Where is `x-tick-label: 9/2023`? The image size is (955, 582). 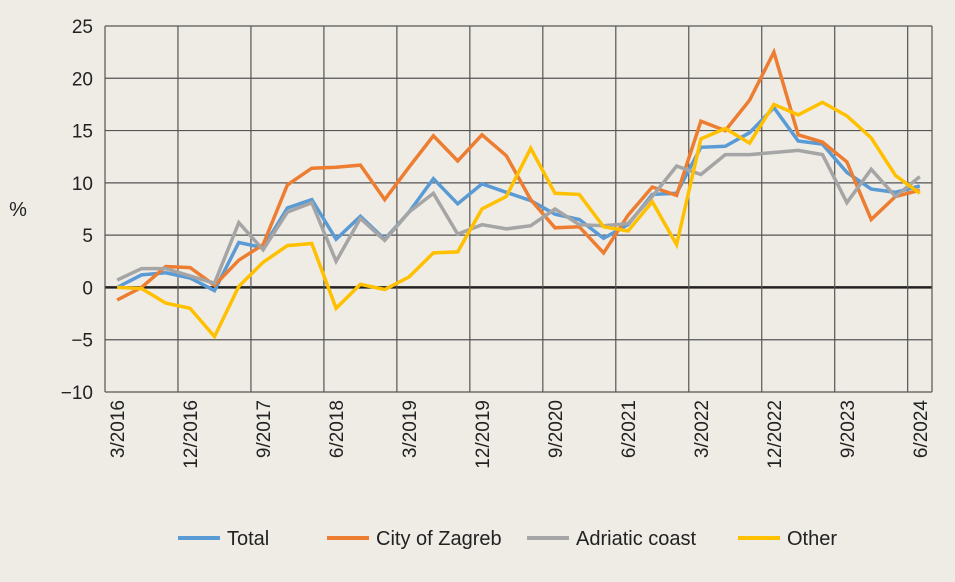
x-tick-label: 9/2023 is located at coordinates (848, 429).